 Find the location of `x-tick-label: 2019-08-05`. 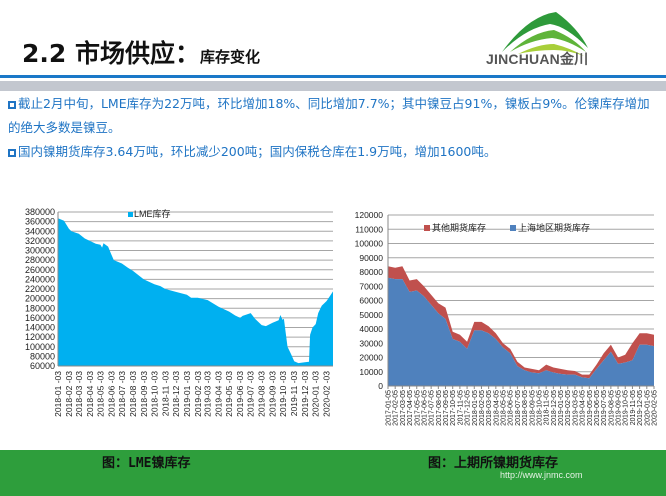

x-tick-label: 2019-08-05 is located at coordinates (611, 408).